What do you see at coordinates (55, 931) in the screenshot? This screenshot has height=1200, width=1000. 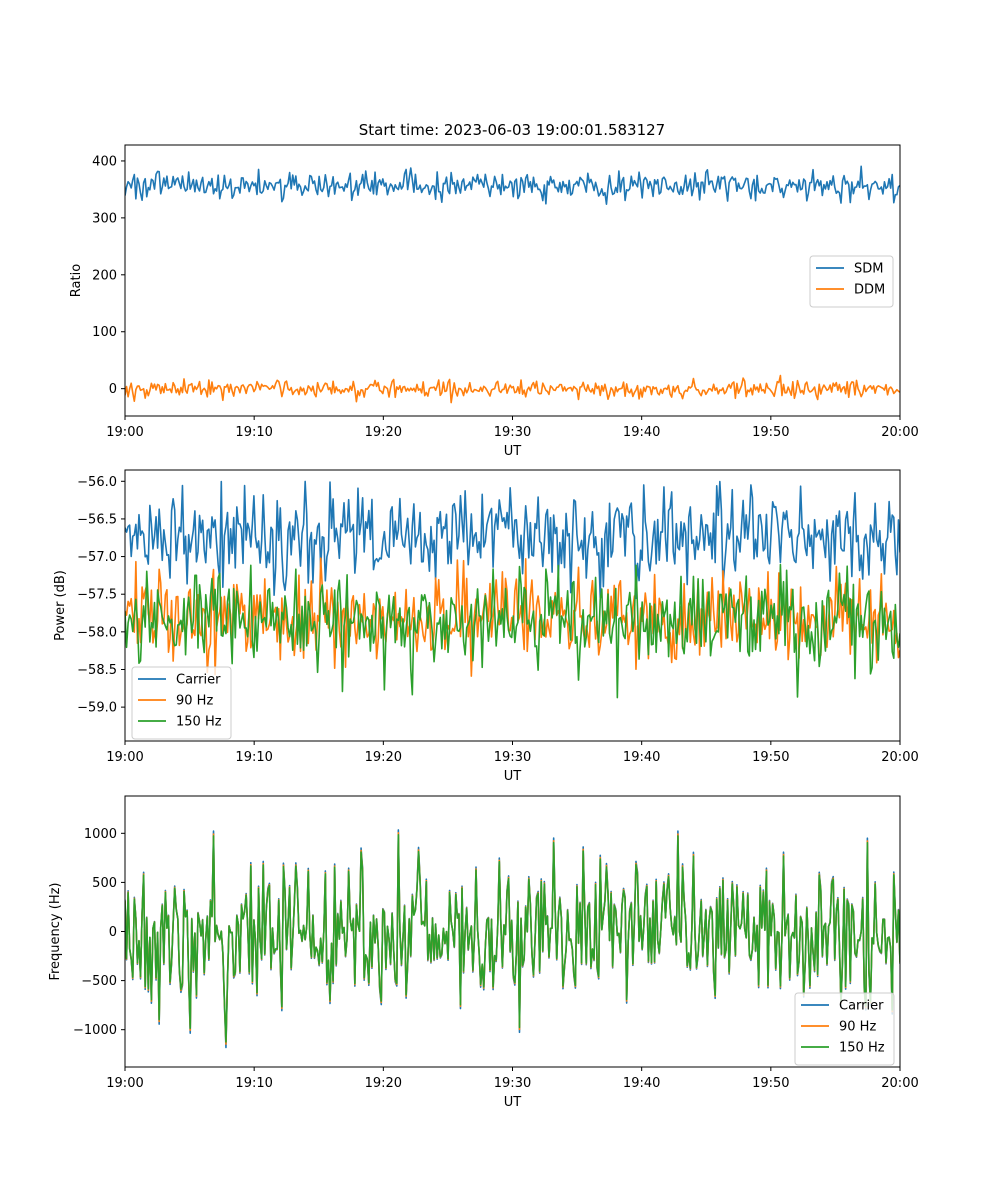 I see `y-axis-label: Frequency (Hz)` at bounding box center [55, 931].